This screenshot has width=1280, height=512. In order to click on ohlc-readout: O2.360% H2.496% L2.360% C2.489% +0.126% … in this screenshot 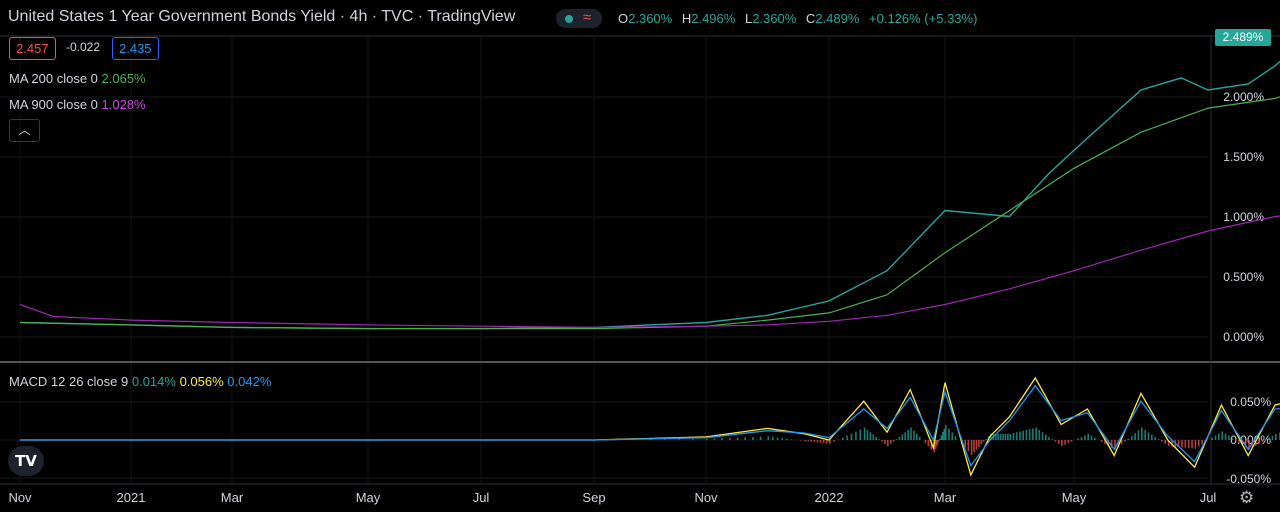, I will do `click(800, 18)`.